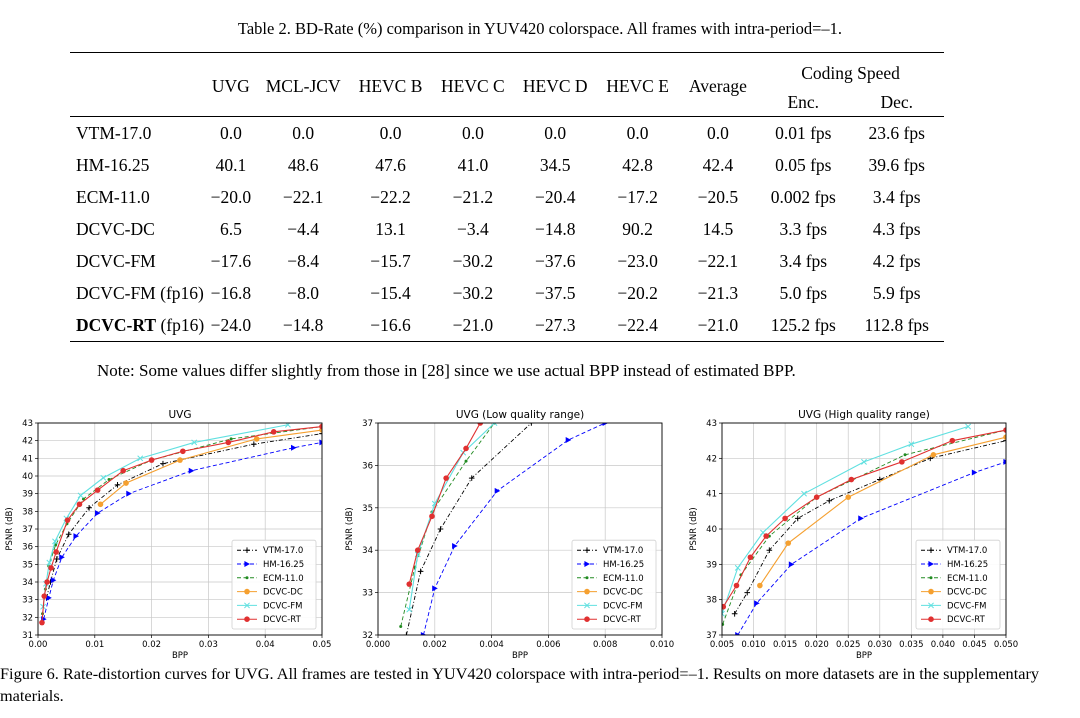 Image resolution: width=1080 pixels, height=718 pixels. I want to click on cell-hevc-d: −27.3, so click(555, 325).